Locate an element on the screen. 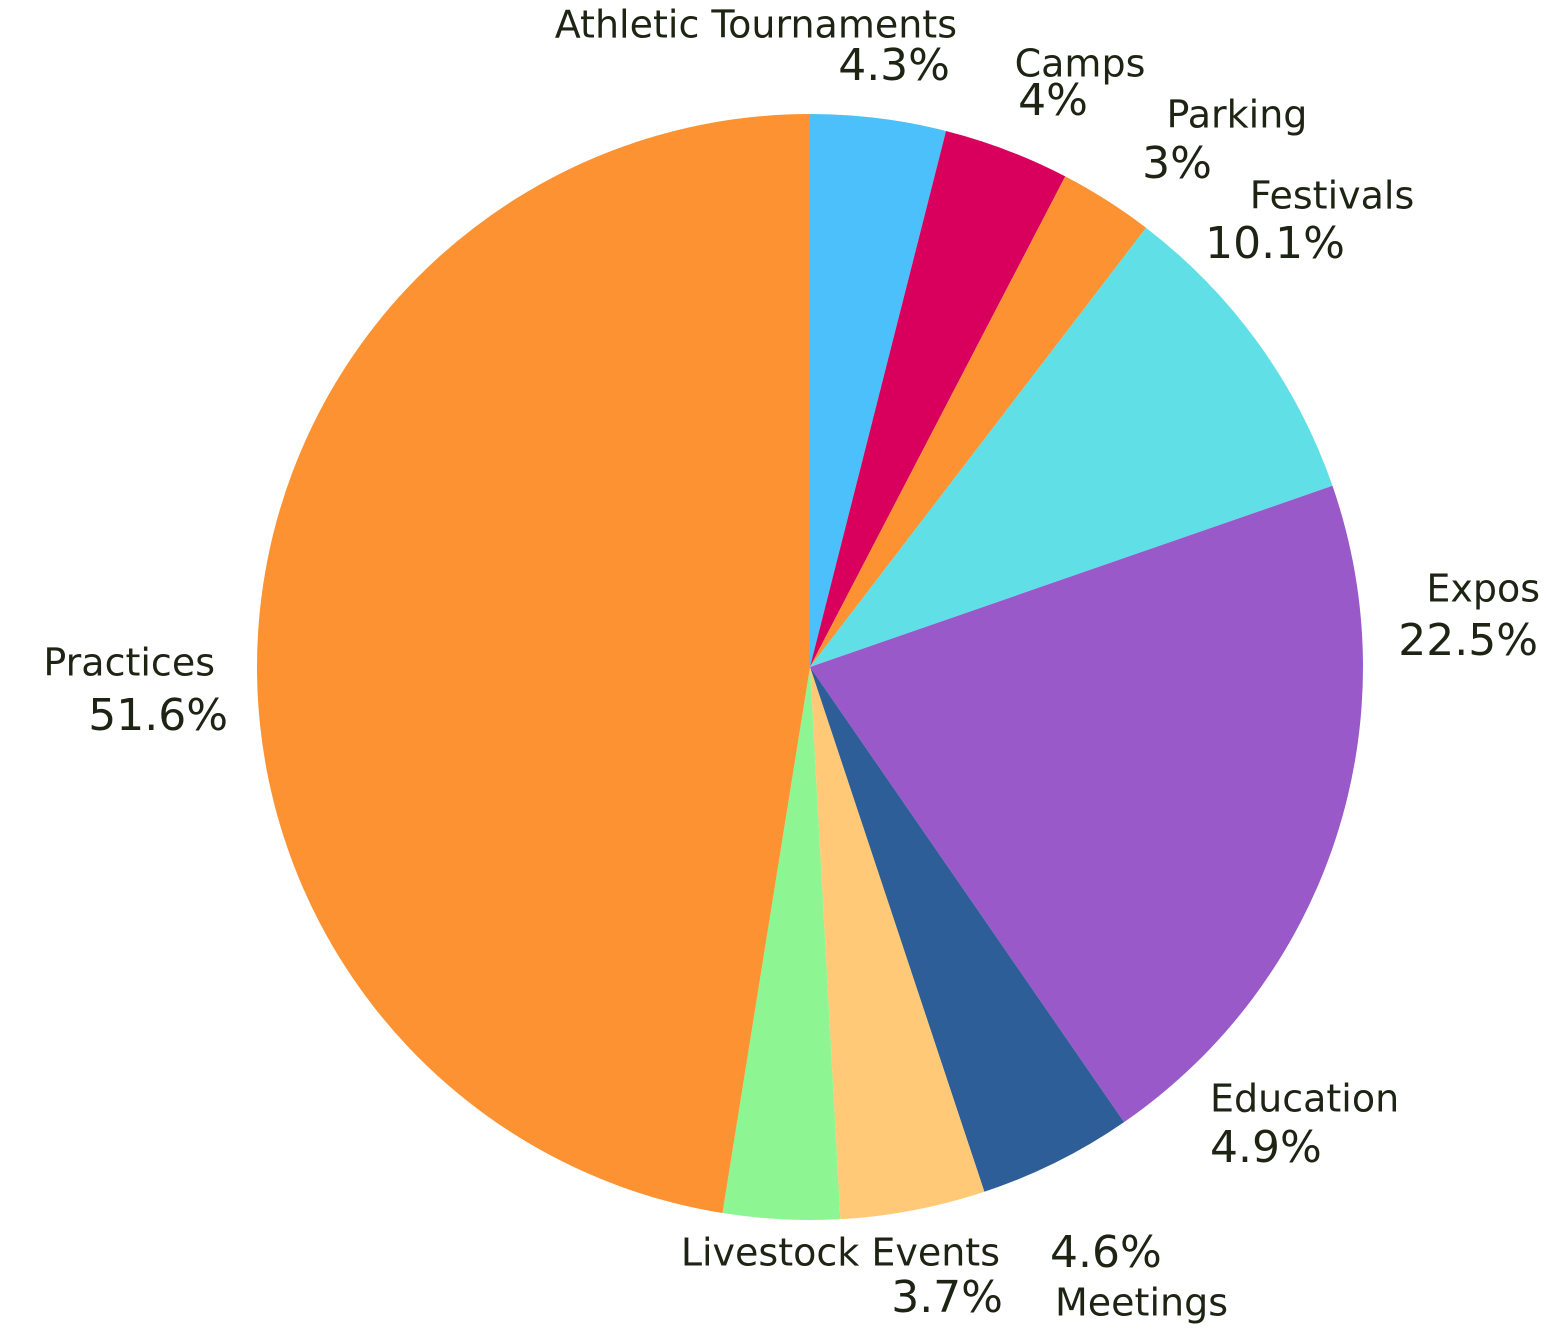 The image size is (1549, 1330). slice-value: 10.1% is located at coordinates (1275, 243).